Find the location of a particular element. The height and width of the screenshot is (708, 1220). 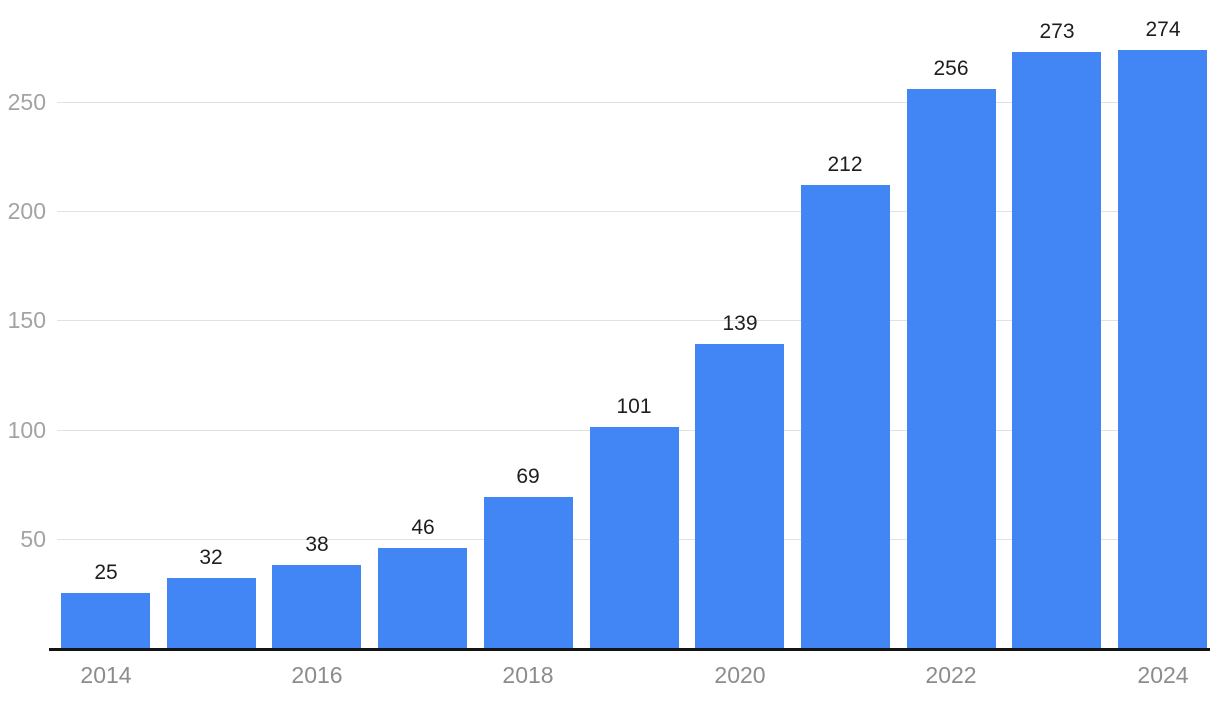

bar-value-label: 32 is located at coordinates (211, 557).